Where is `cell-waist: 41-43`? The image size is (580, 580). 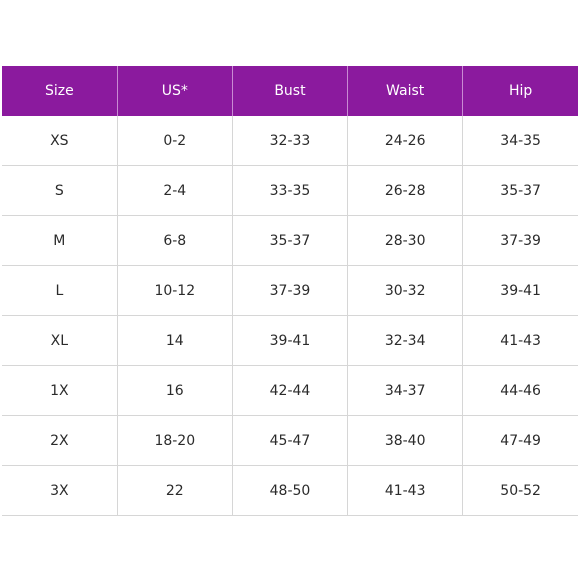
cell-waist: 41-43 is located at coordinates (405, 490).